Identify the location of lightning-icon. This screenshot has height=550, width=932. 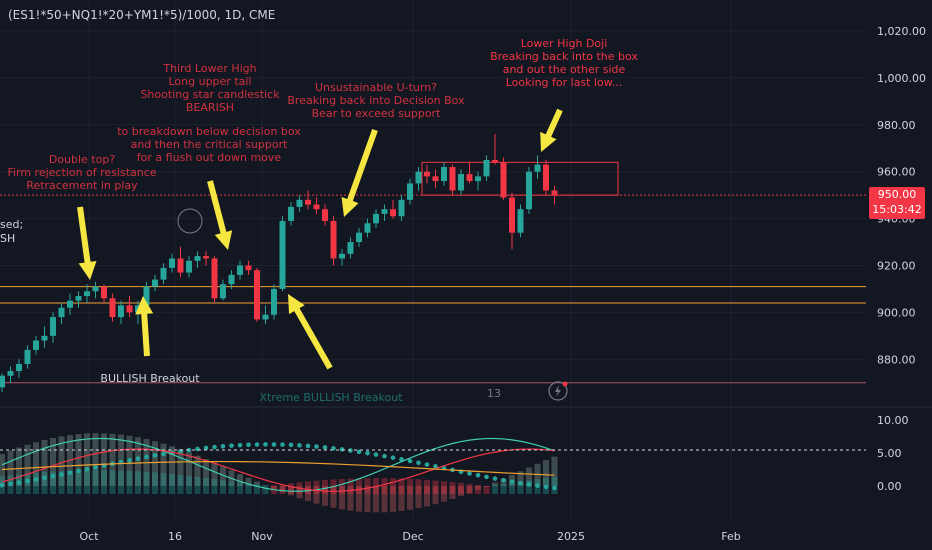
(558, 391).